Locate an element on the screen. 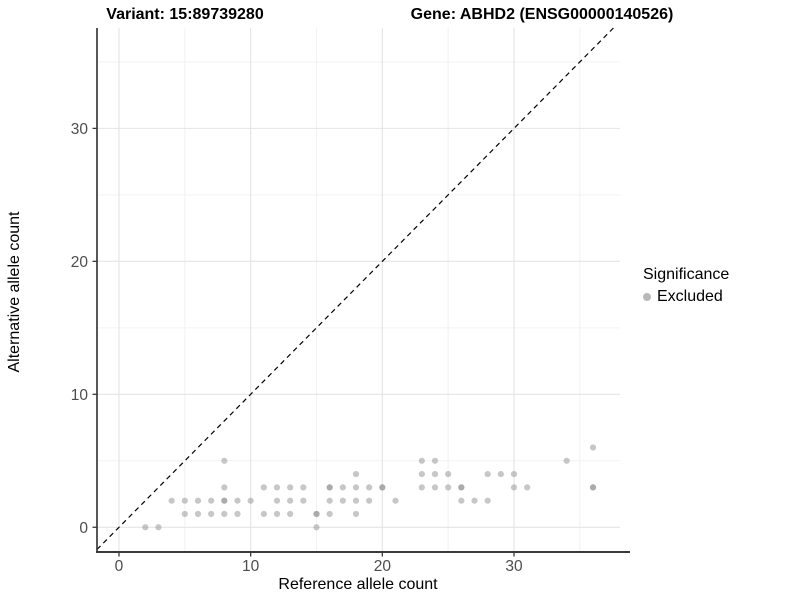 Image resolution: width=800 pixels, height=600 pixels. plot-title-variant: Variant: 15:89739280 is located at coordinates (185, 14).